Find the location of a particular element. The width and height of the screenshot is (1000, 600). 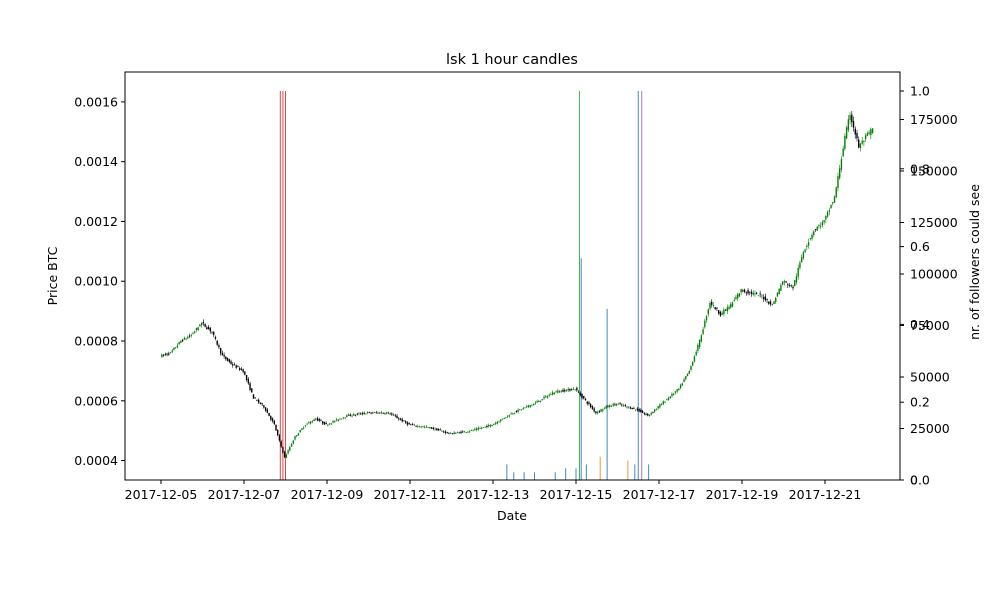

y-tick-label: 0.0008 is located at coordinates (96, 341).